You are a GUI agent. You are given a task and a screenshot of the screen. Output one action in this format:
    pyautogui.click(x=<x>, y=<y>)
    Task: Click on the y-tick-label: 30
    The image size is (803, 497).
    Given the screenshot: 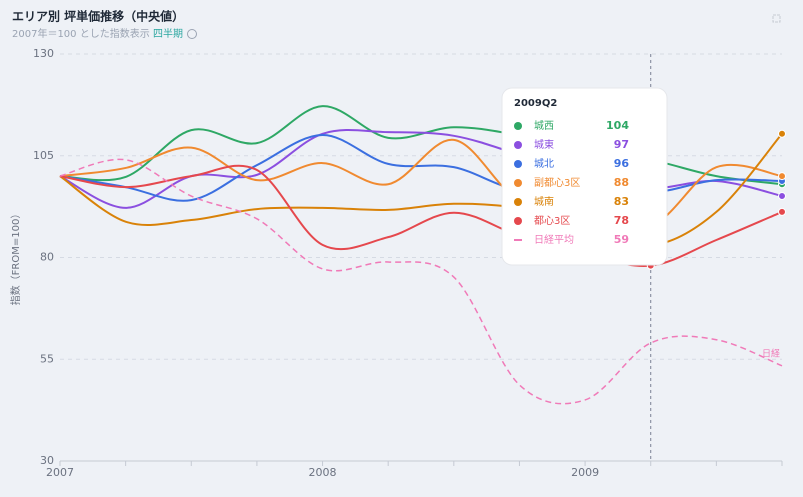 What is the action you would take?
    pyautogui.click(x=47, y=460)
    